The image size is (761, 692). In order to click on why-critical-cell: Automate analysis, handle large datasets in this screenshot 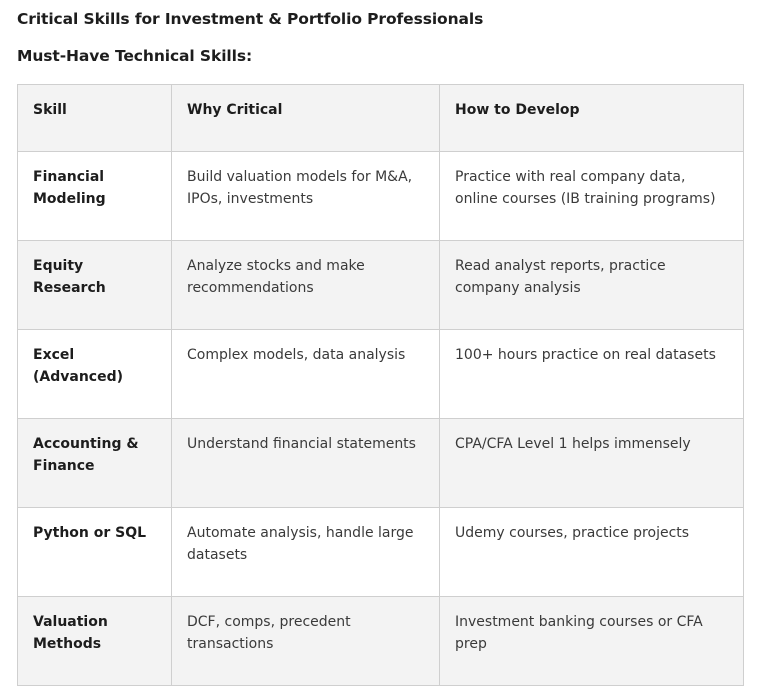, I will do `click(305, 552)`.